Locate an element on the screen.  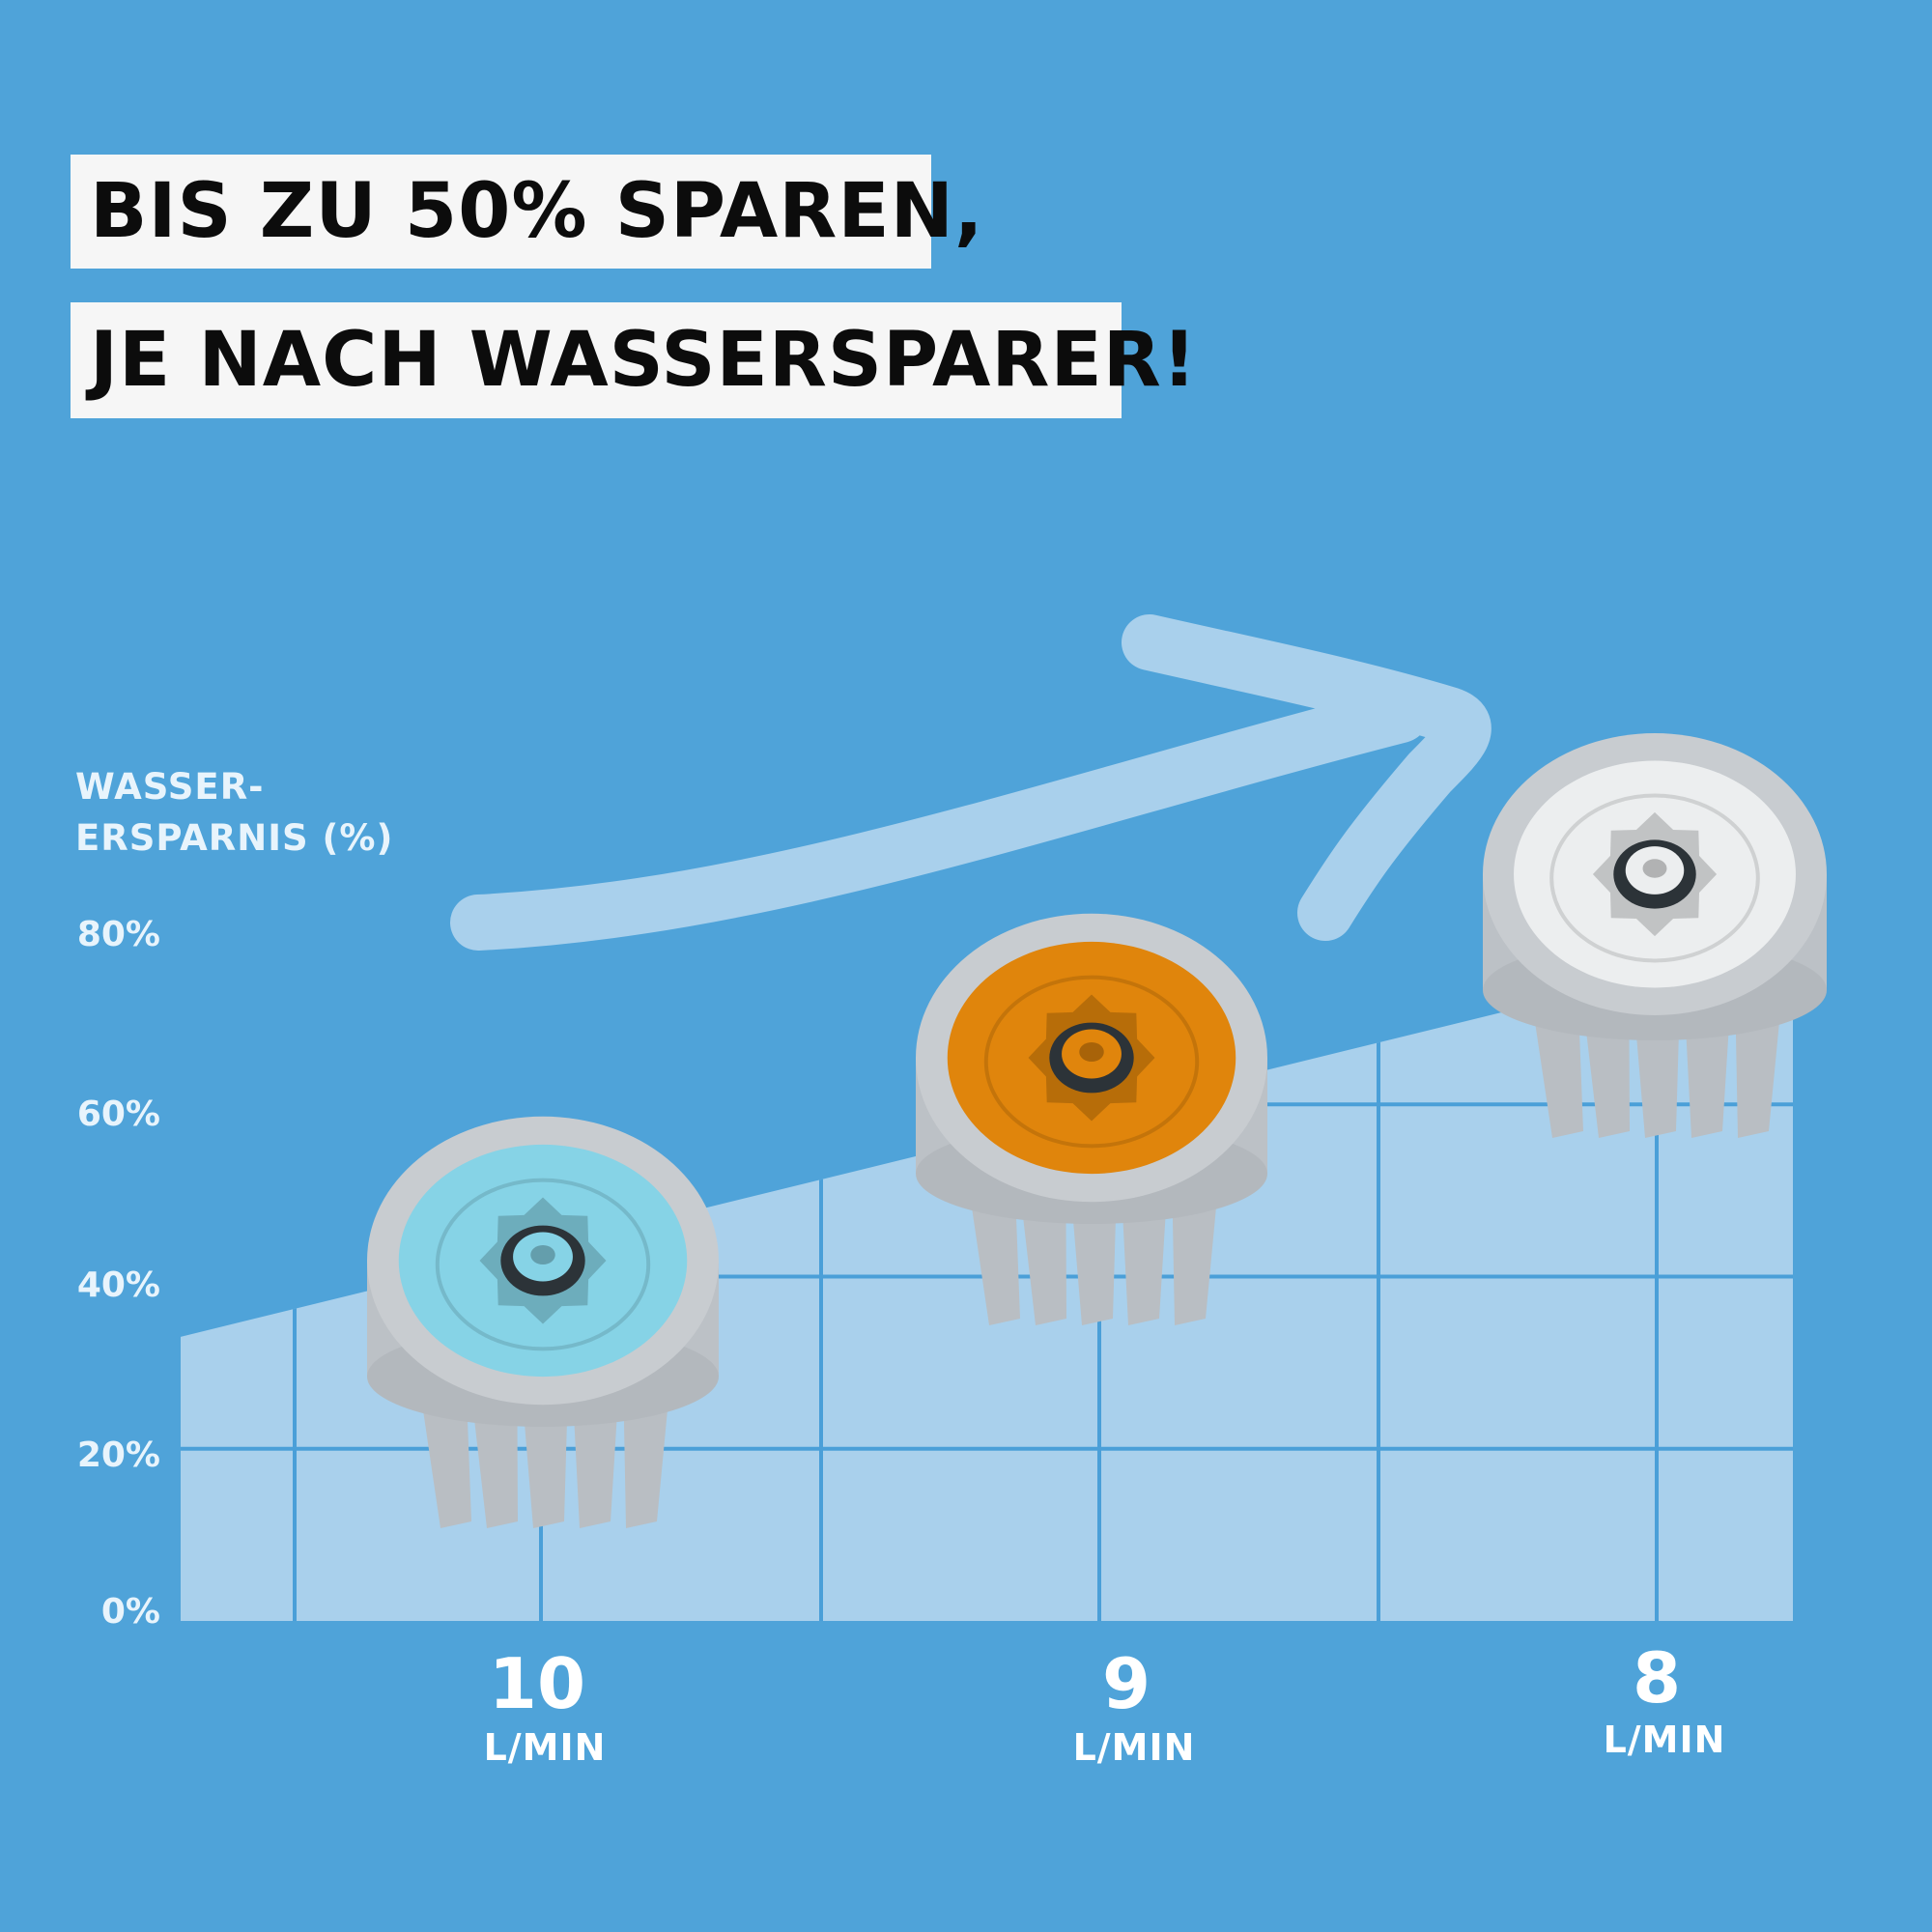
y-tick-label: 40% is located at coordinates (118, 1285).